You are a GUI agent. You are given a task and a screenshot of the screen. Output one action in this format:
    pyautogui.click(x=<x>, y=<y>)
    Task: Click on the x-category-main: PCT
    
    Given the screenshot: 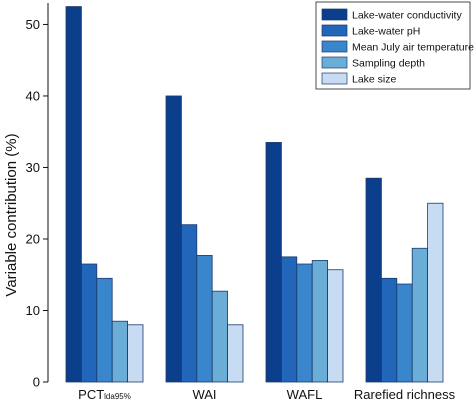 What is the action you would take?
    pyautogui.click(x=91, y=394)
    